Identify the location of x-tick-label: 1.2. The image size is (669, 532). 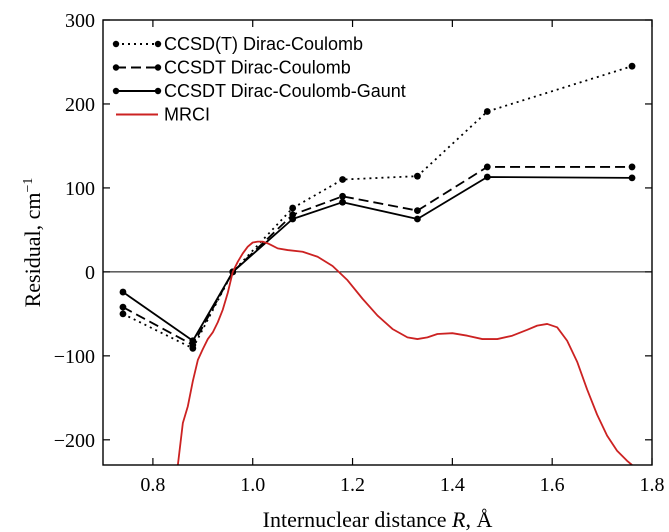
(352, 485).